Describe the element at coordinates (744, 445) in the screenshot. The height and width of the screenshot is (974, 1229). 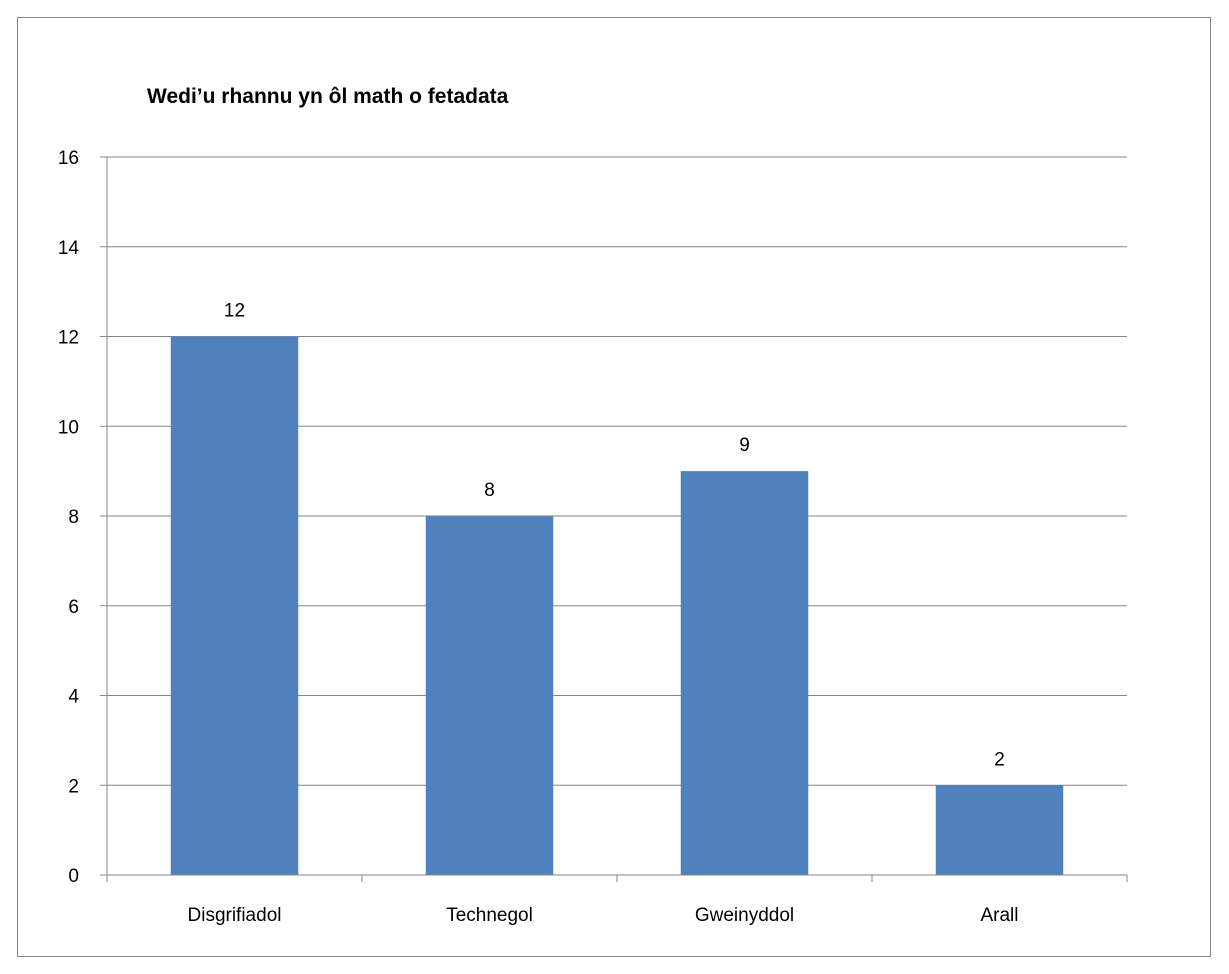
I see `data-label: 9` at that location.